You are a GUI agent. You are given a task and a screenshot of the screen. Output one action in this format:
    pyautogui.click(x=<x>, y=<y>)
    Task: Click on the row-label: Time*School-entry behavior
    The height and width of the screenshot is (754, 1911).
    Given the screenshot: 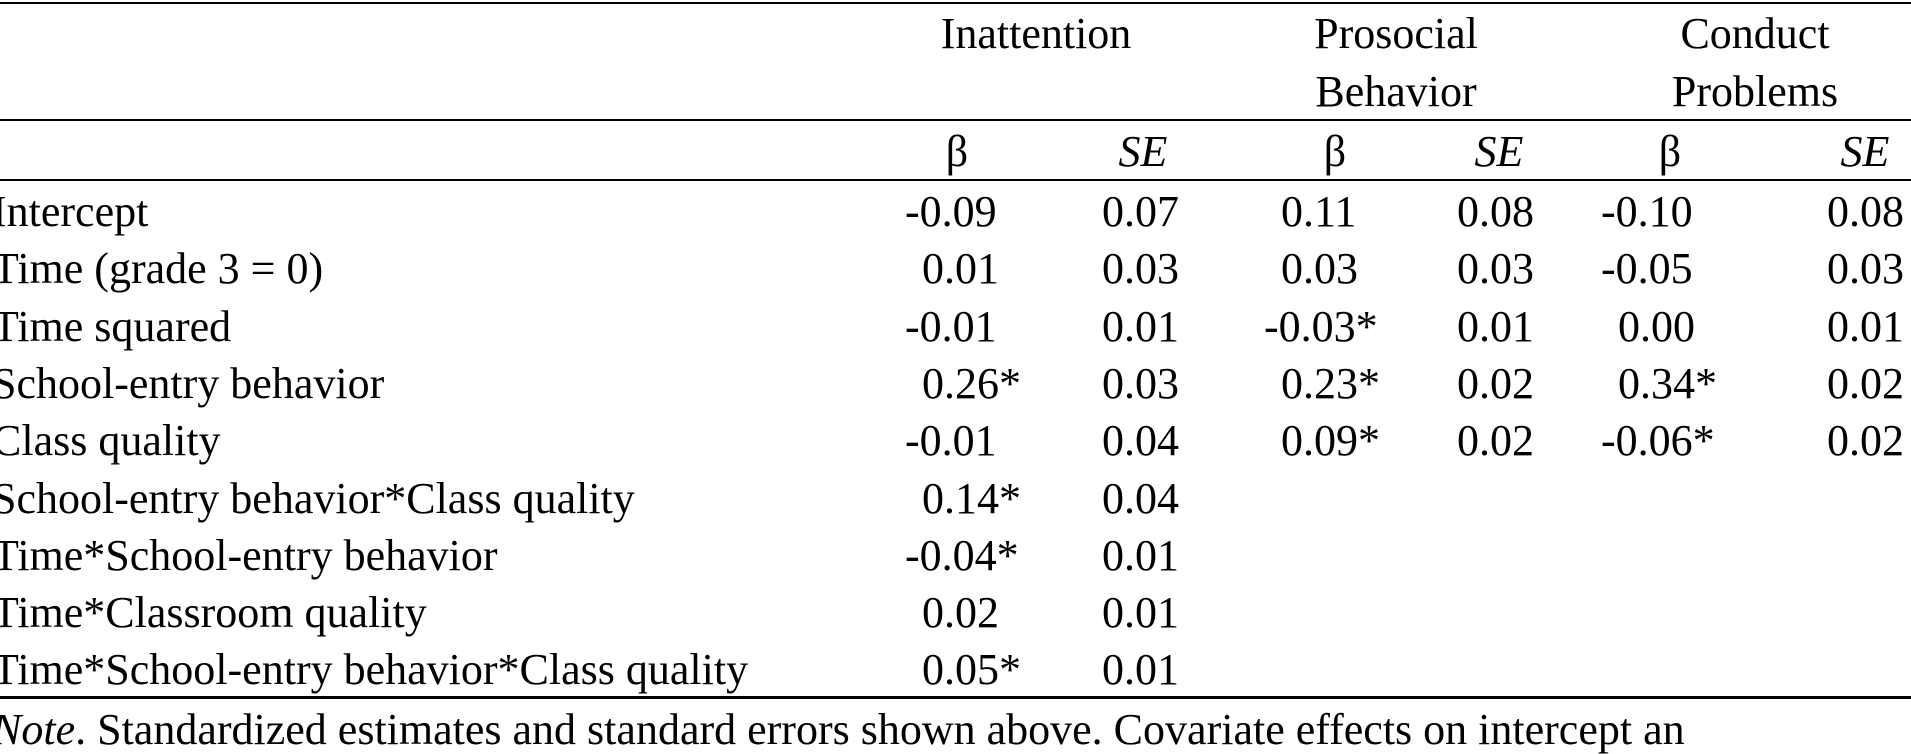 What is the action you would take?
    pyautogui.click(x=249, y=555)
    